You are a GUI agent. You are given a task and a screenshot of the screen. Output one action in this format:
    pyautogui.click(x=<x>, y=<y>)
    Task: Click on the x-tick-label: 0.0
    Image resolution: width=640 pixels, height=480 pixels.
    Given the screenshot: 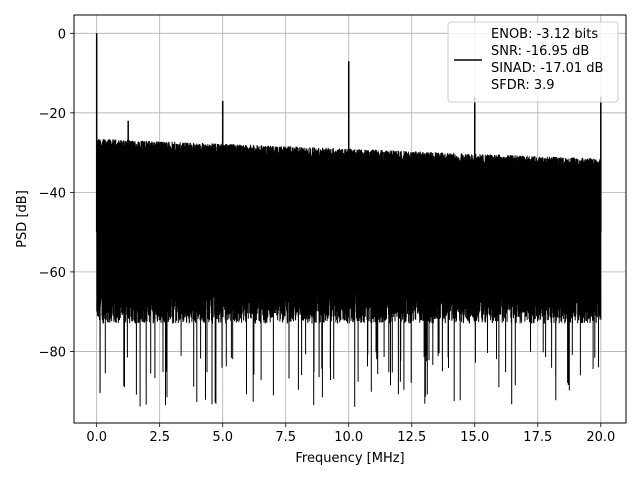 What is the action you would take?
    pyautogui.click(x=96, y=437)
    